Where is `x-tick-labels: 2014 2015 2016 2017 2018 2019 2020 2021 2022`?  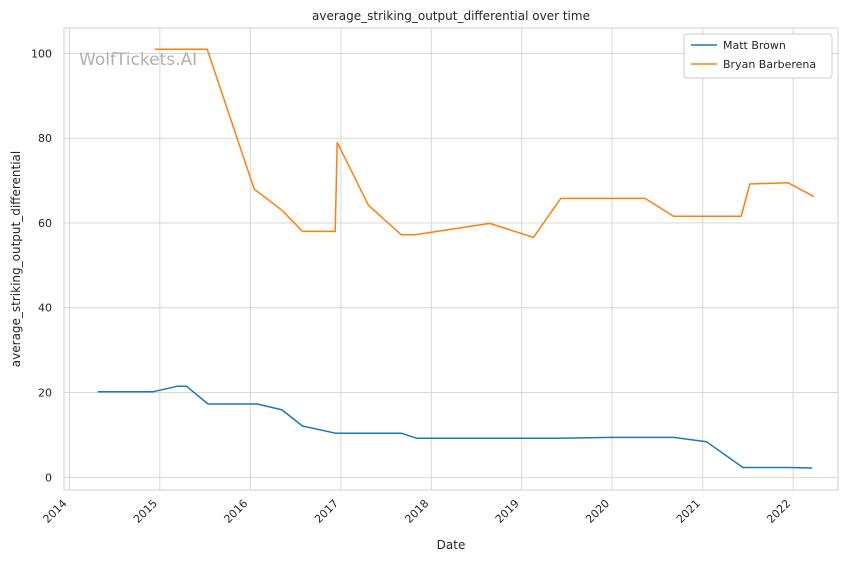
x-tick-labels: 2014 2015 2016 2017 2018 2019 2020 2021 2022 is located at coordinates (417, 511).